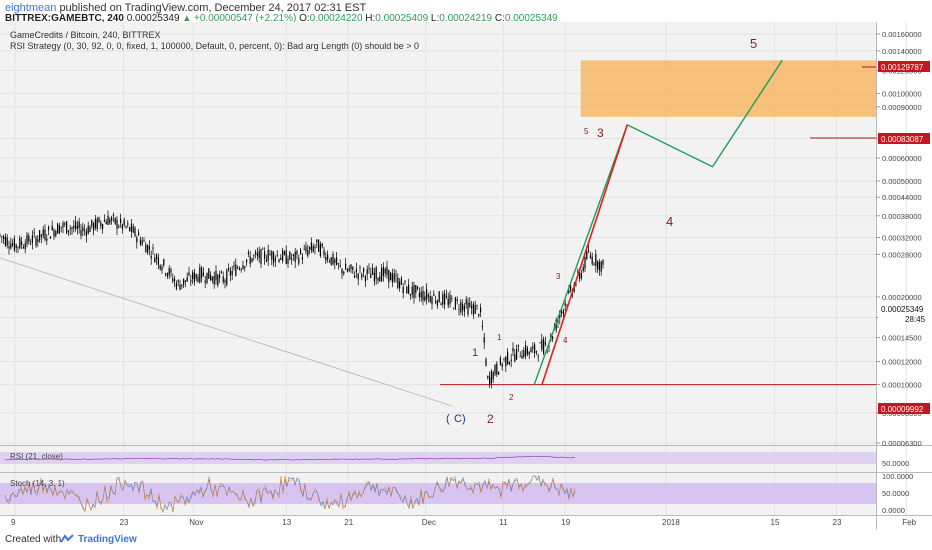 Image resolution: width=932 pixels, height=550 pixels. I want to click on x-tick-label: Dec, so click(429, 522).